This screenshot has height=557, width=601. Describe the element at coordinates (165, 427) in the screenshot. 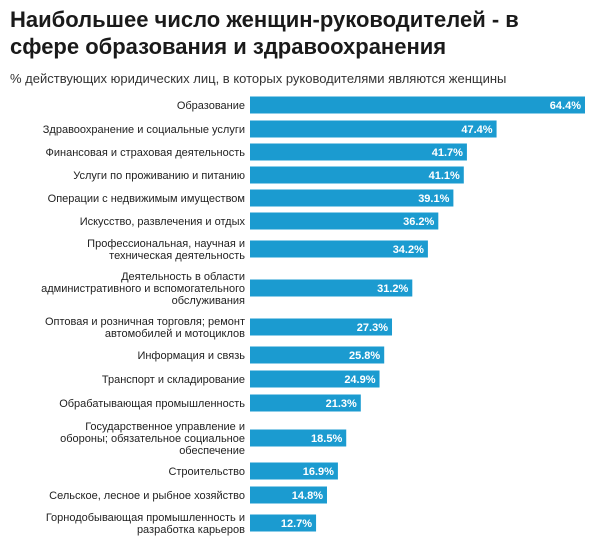

I see `category-label-line: Государственное управление и` at that location.